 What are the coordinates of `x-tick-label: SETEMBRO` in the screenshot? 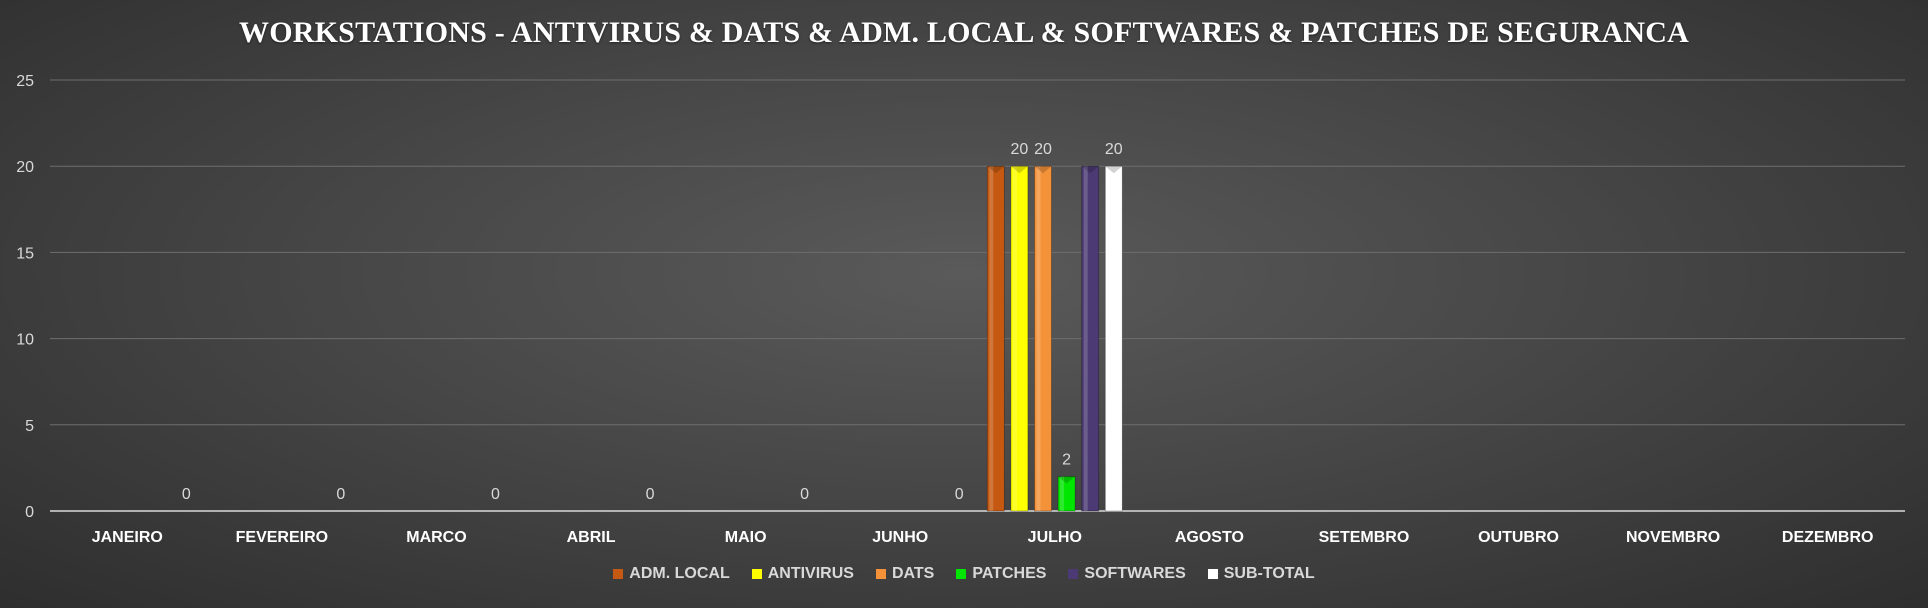 It's located at (1364, 537).